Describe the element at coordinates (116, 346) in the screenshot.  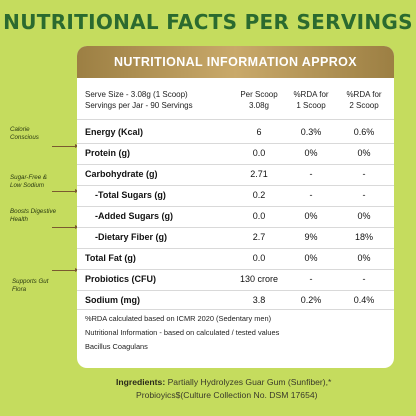
I see `footnote-culture: Bacillus Coagulans` at that location.